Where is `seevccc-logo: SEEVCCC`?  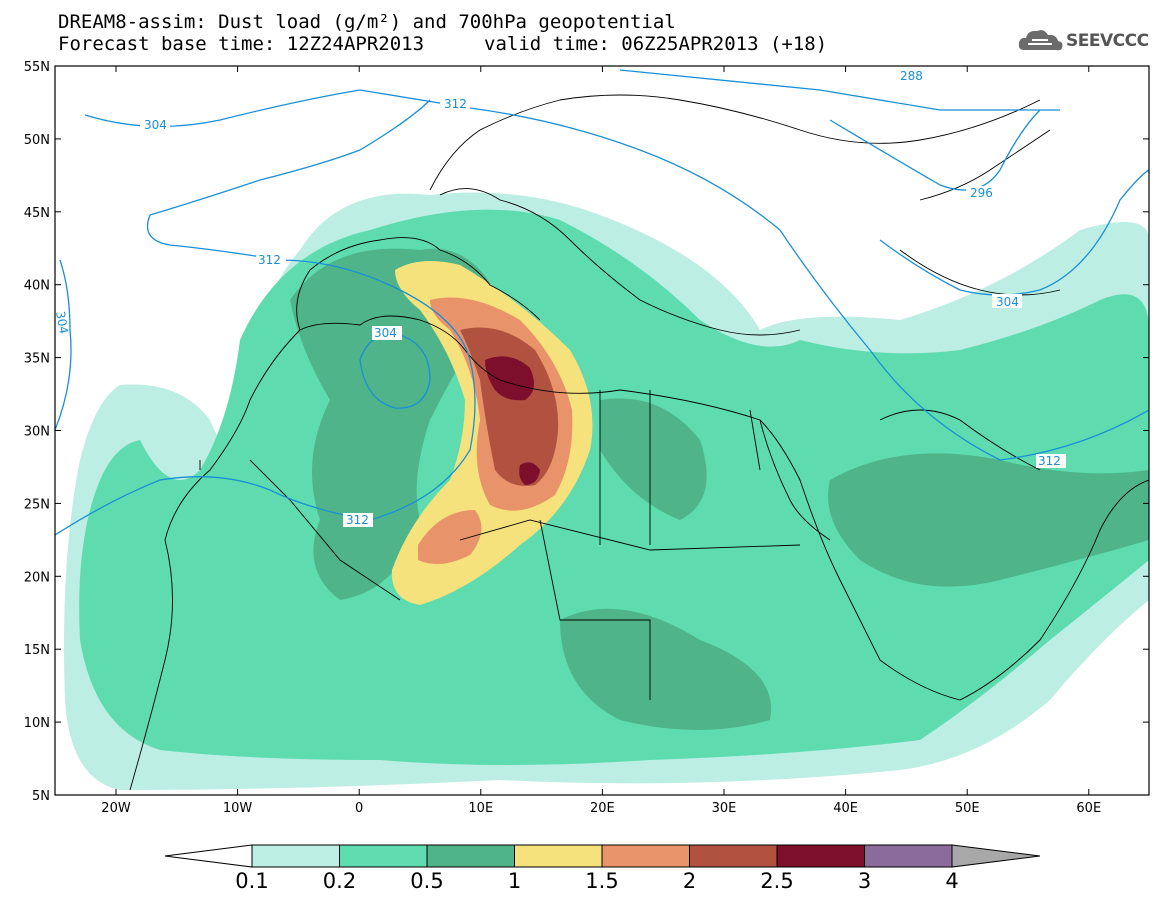
seevccc-logo: SEEVCCC is located at coordinates (1088, 41).